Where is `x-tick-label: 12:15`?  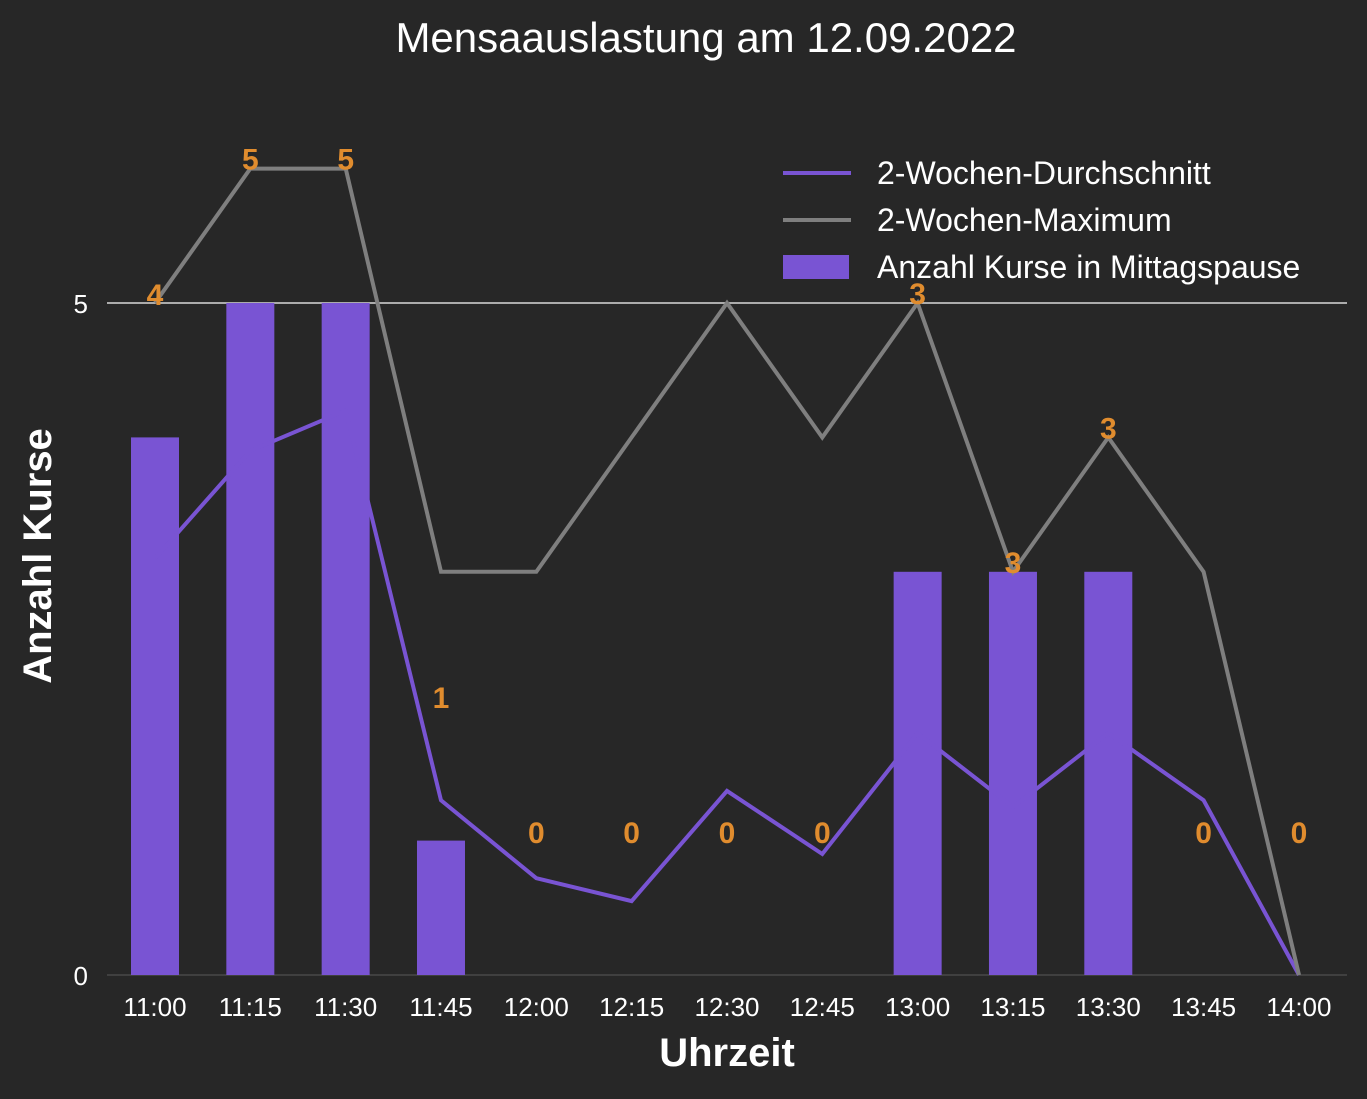 x-tick-label: 12:15 is located at coordinates (631, 1007).